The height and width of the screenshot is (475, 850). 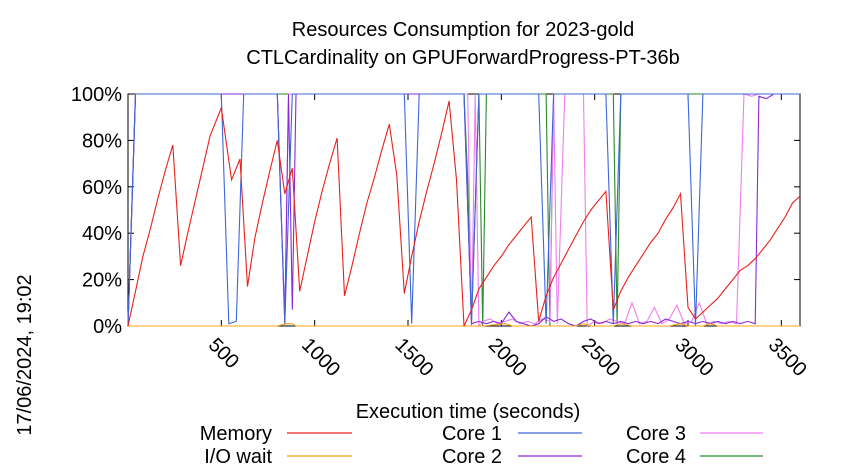 I want to click on timestamp-label: 17/06/2024, 19:02, so click(x=25, y=354).